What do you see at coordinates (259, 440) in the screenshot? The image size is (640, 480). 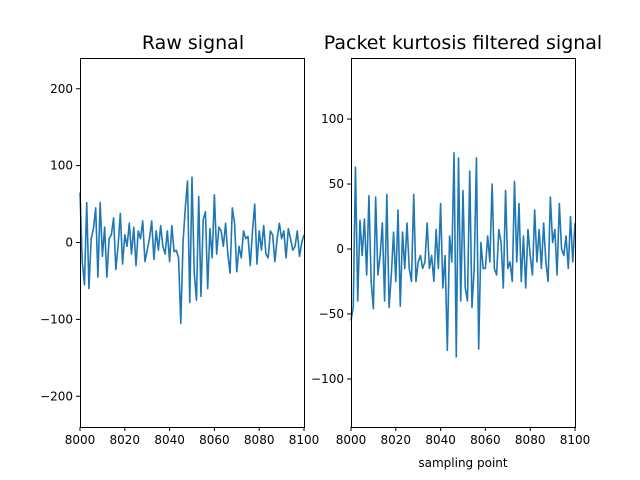 I see `left-x-tick-label: 8080` at bounding box center [259, 440].